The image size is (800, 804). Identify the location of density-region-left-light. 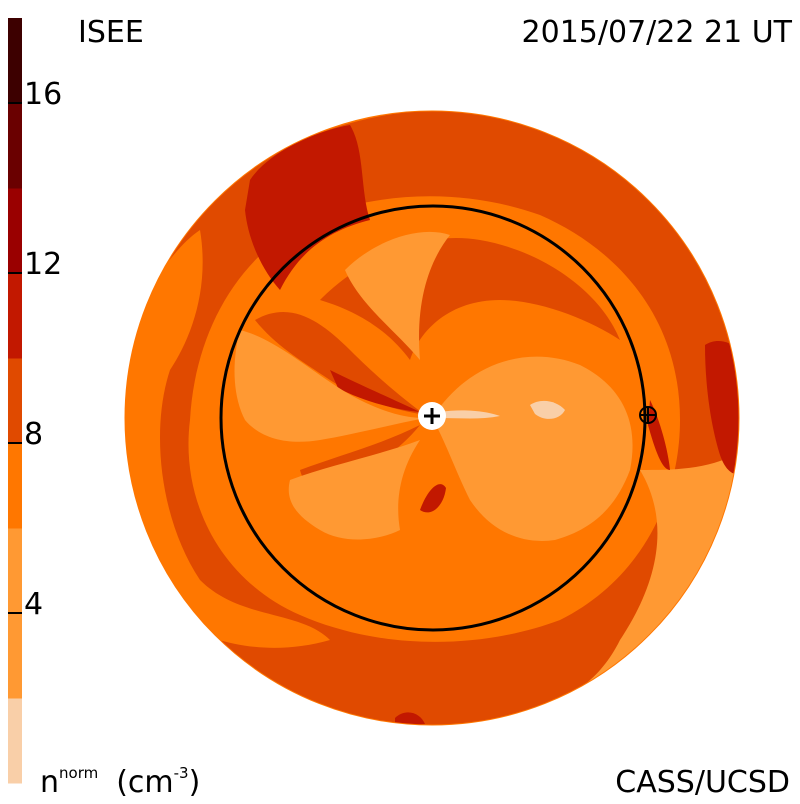
(329, 386).